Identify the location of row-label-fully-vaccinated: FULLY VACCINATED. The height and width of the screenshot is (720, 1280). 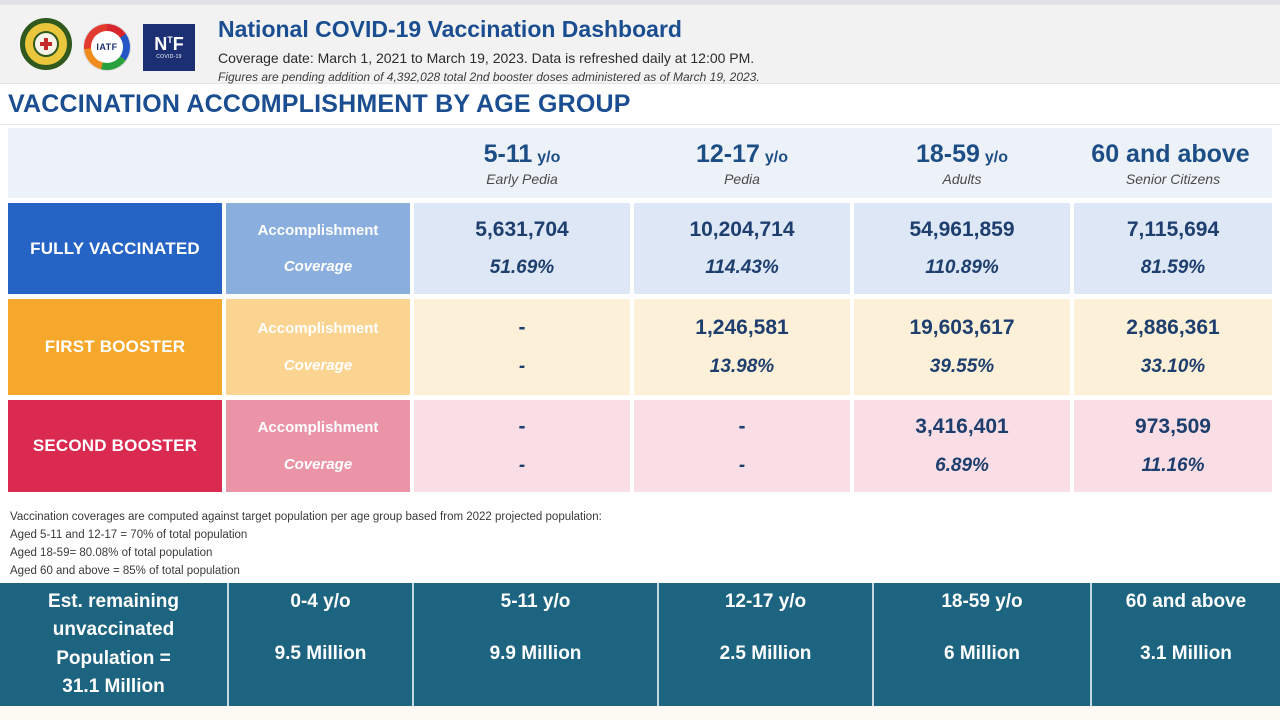
(115, 248).